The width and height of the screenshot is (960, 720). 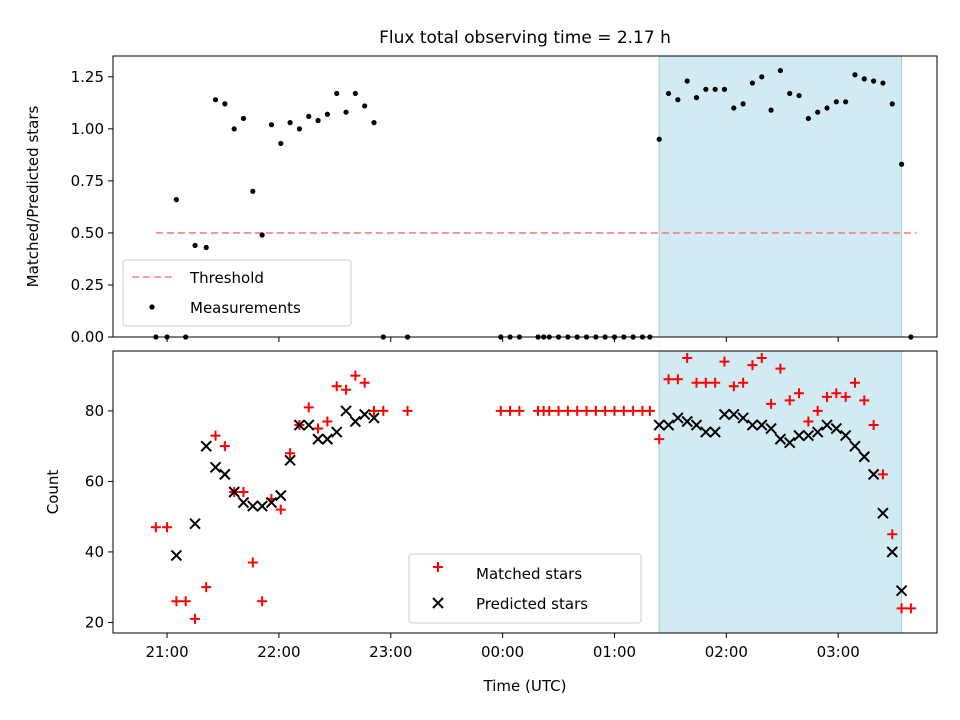 I want to click on top-highlight-span, so click(x=780, y=196).